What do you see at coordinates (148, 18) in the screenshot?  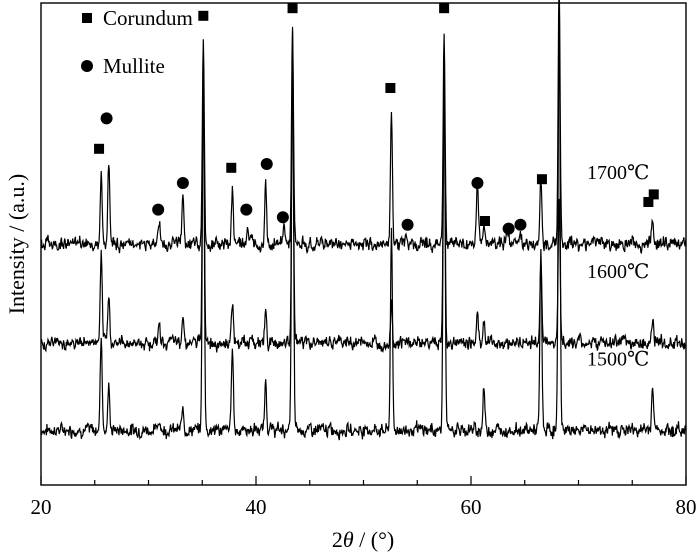 I see `legend-label-corundum: Corundum` at bounding box center [148, 18].